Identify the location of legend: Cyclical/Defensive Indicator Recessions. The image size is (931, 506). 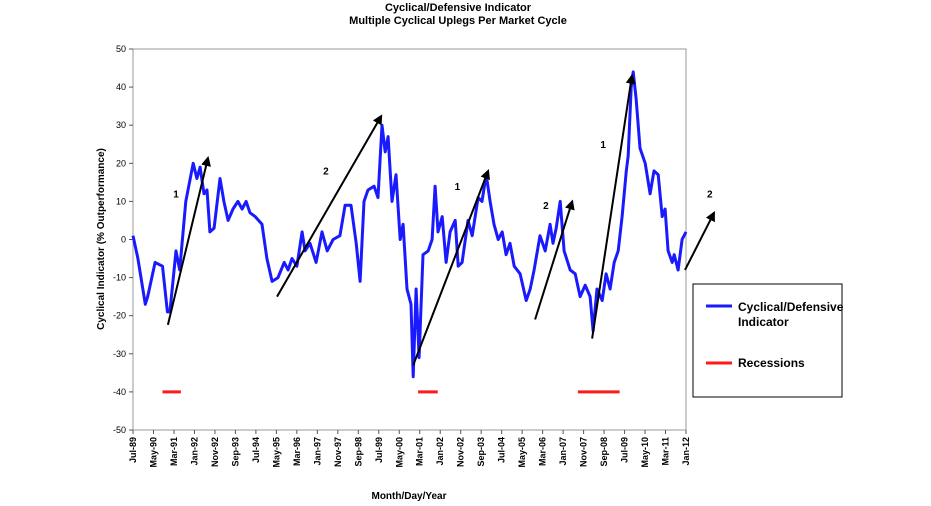
(768, 340).